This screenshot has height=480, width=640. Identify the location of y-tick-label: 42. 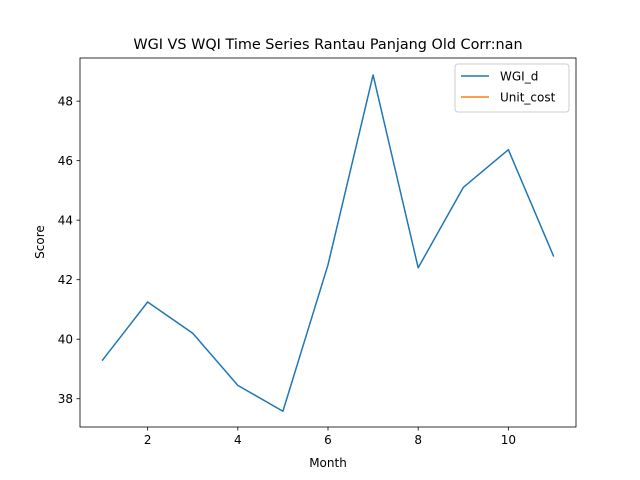
(65, 280).